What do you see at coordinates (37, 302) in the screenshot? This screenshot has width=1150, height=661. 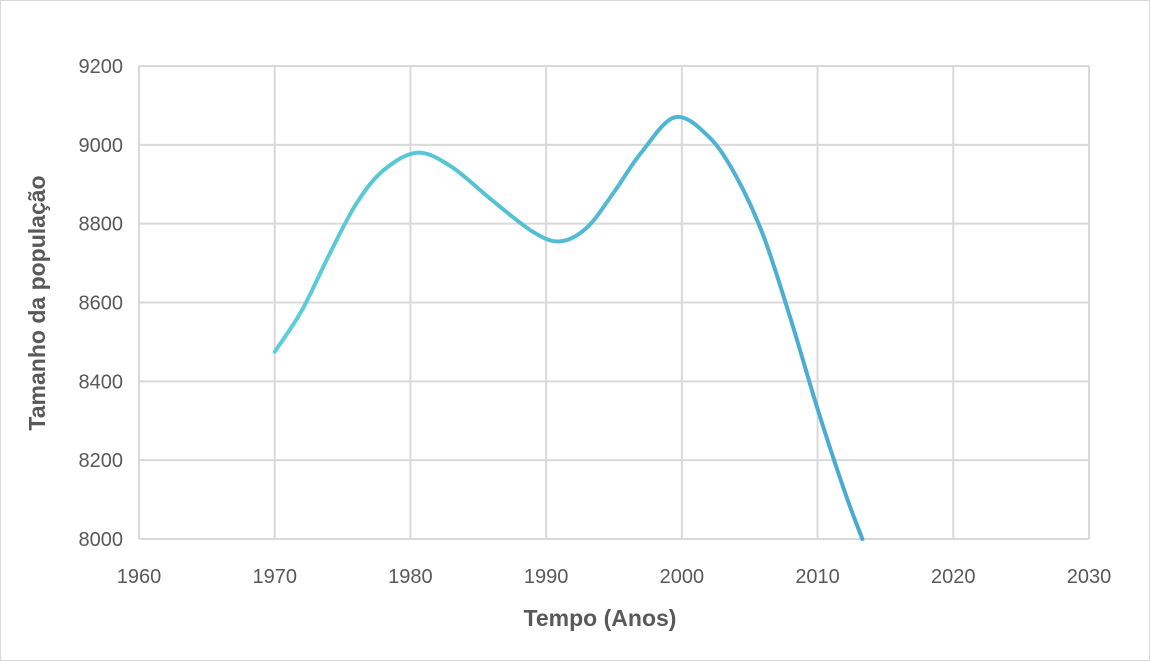 I see `y-axis-label: Tamanho da população` at bounding box center [37, 302].